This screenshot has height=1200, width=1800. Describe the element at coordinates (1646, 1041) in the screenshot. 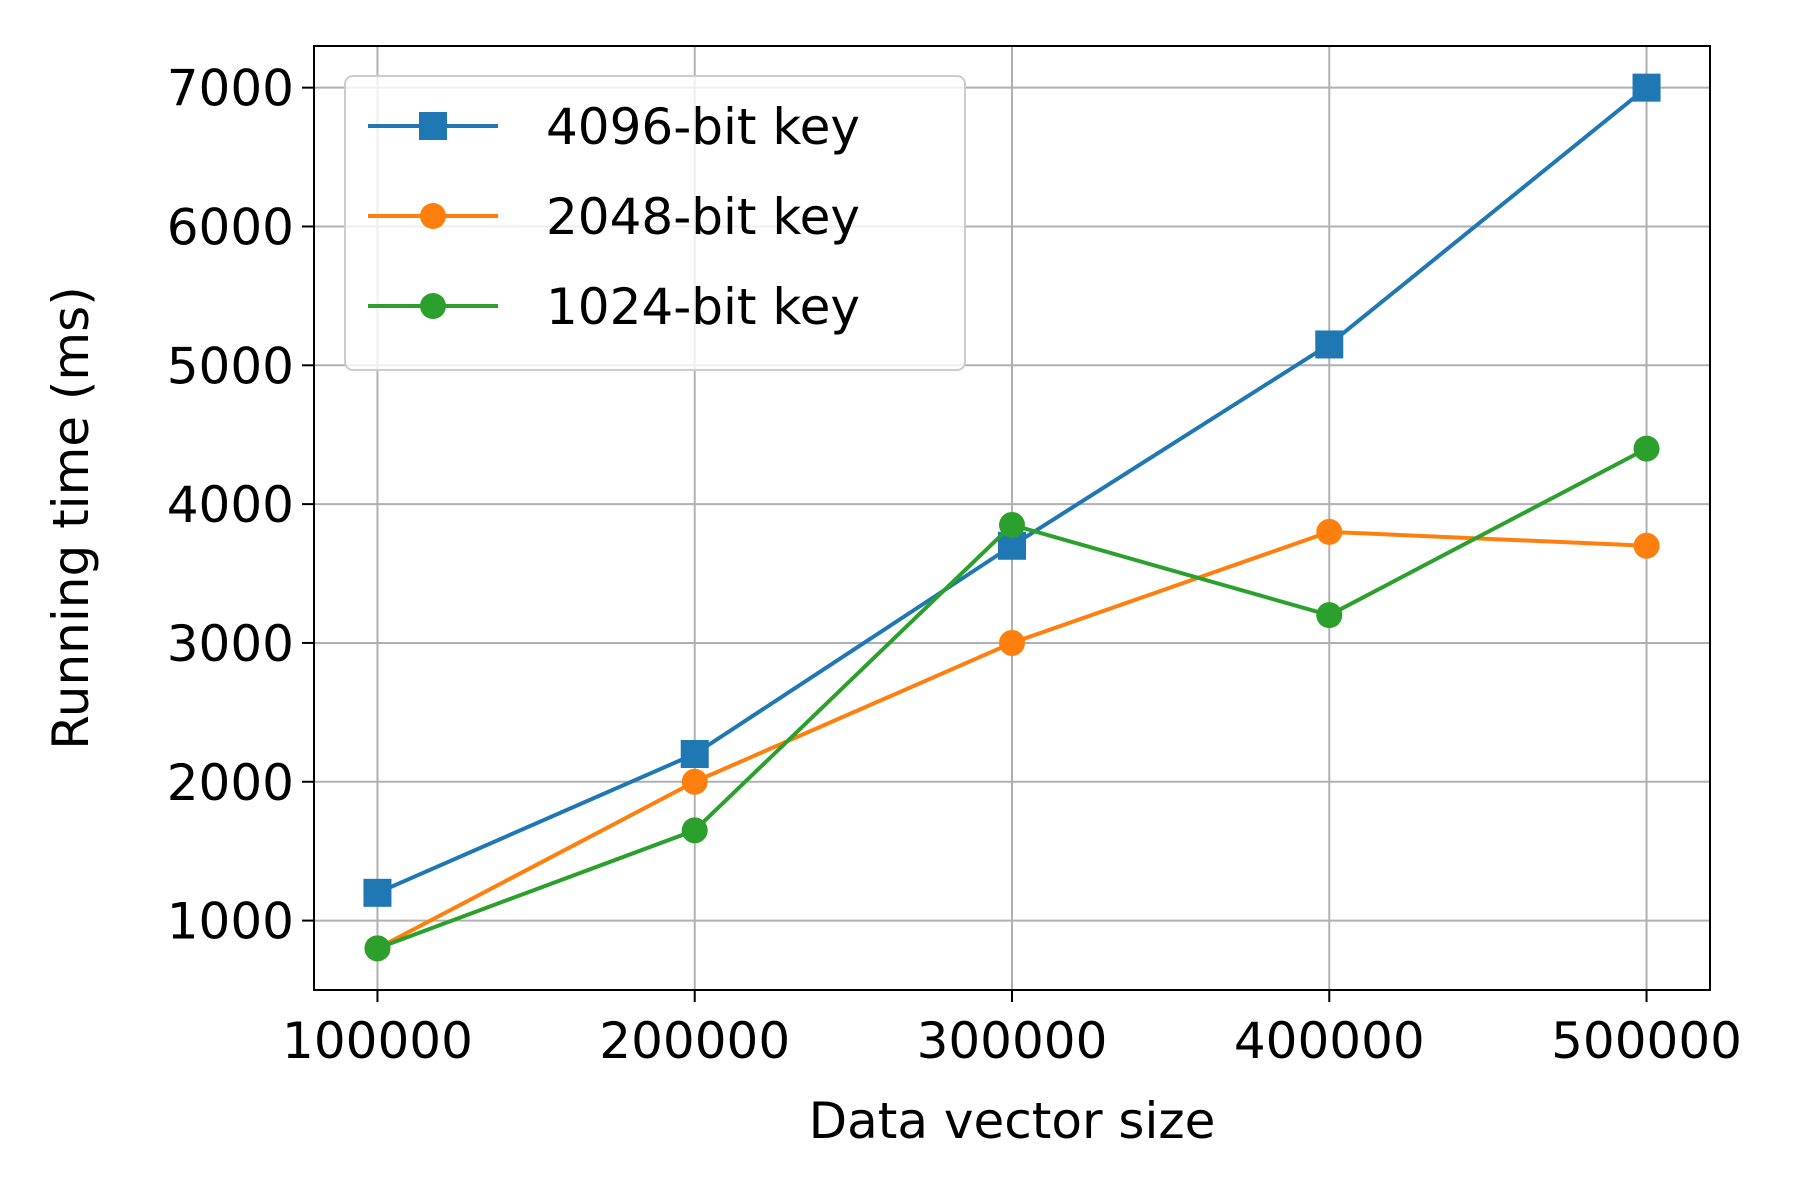

I see `x-tick-label: 500000` at that location.